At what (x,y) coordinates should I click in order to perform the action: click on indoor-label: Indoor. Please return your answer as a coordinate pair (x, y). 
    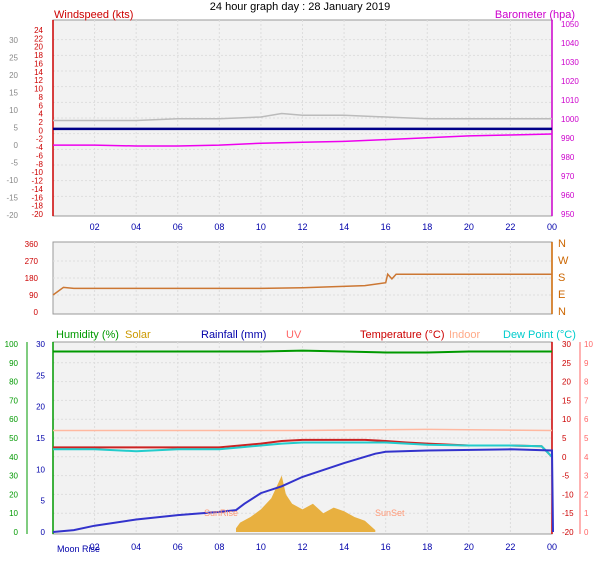
    Looking at the image, I should click on (465, 335).